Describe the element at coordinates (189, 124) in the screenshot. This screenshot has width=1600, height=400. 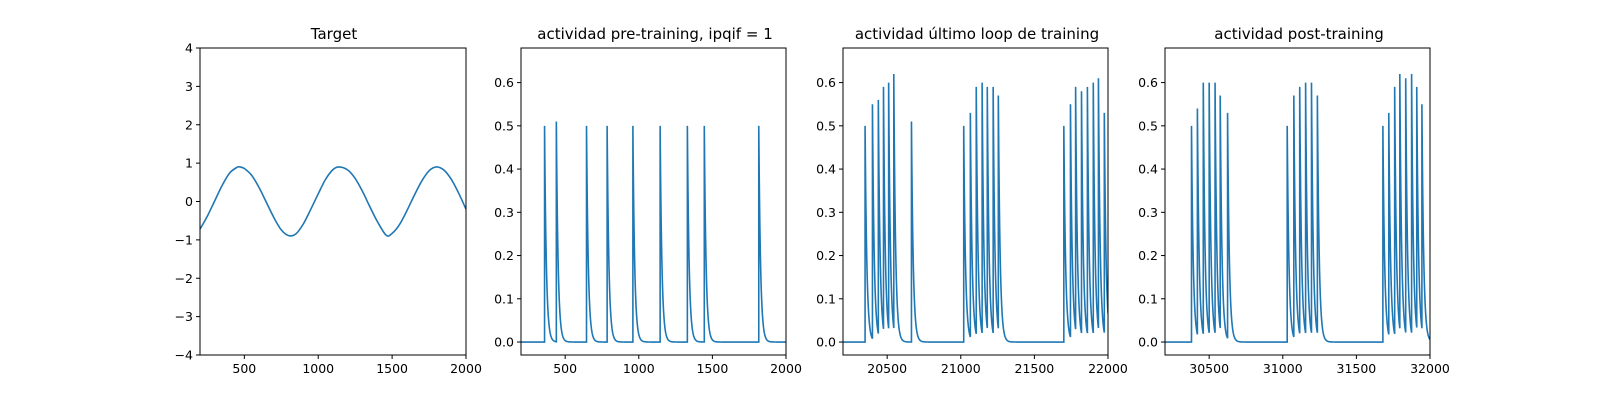
I see `y-tick-label-target: 2` at that location.